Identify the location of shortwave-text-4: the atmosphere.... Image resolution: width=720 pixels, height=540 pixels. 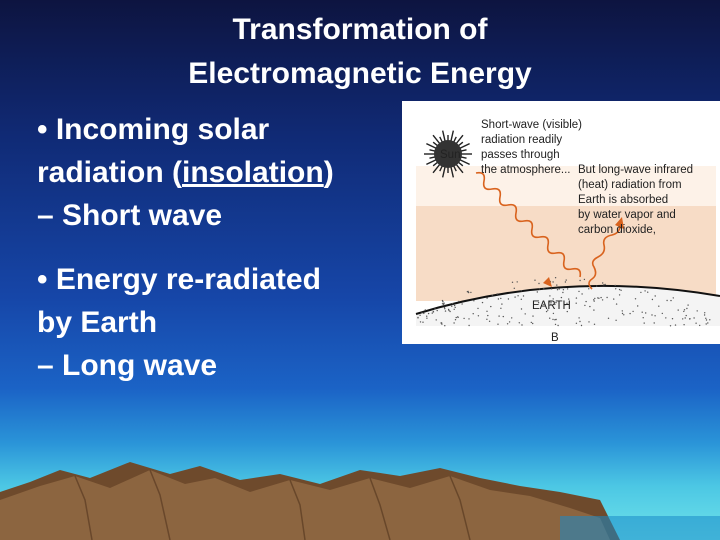
(526, 170).